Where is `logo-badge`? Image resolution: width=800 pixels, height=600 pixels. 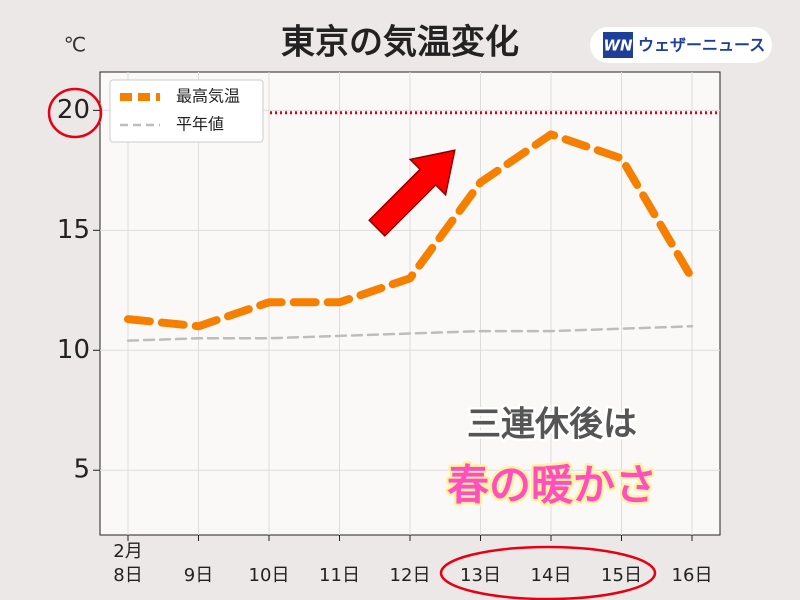 logo-badge is located at coordinates (681, 45).